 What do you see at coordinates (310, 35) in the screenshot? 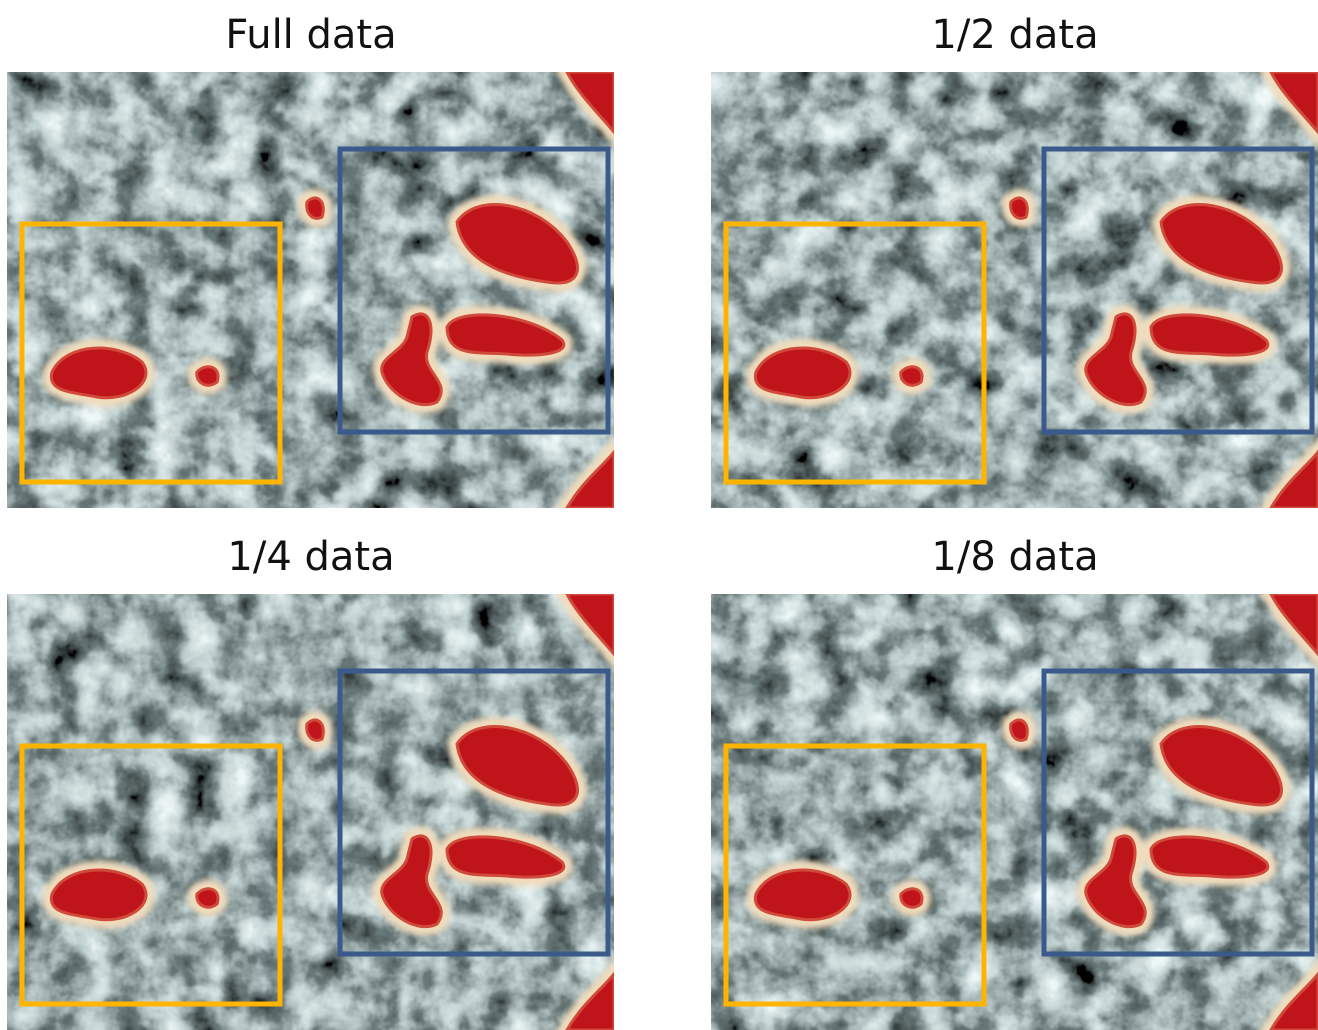
I see `panel-title: Full data` at bounding box center [310, 35].